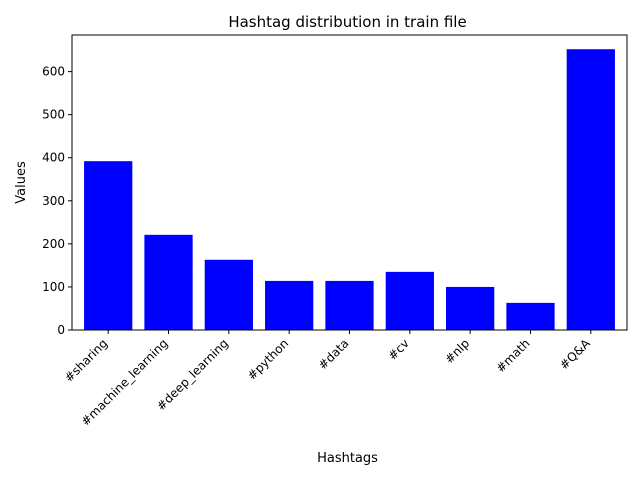  I want to click on x-tick-label-6: #nlp, so click(457, 351).